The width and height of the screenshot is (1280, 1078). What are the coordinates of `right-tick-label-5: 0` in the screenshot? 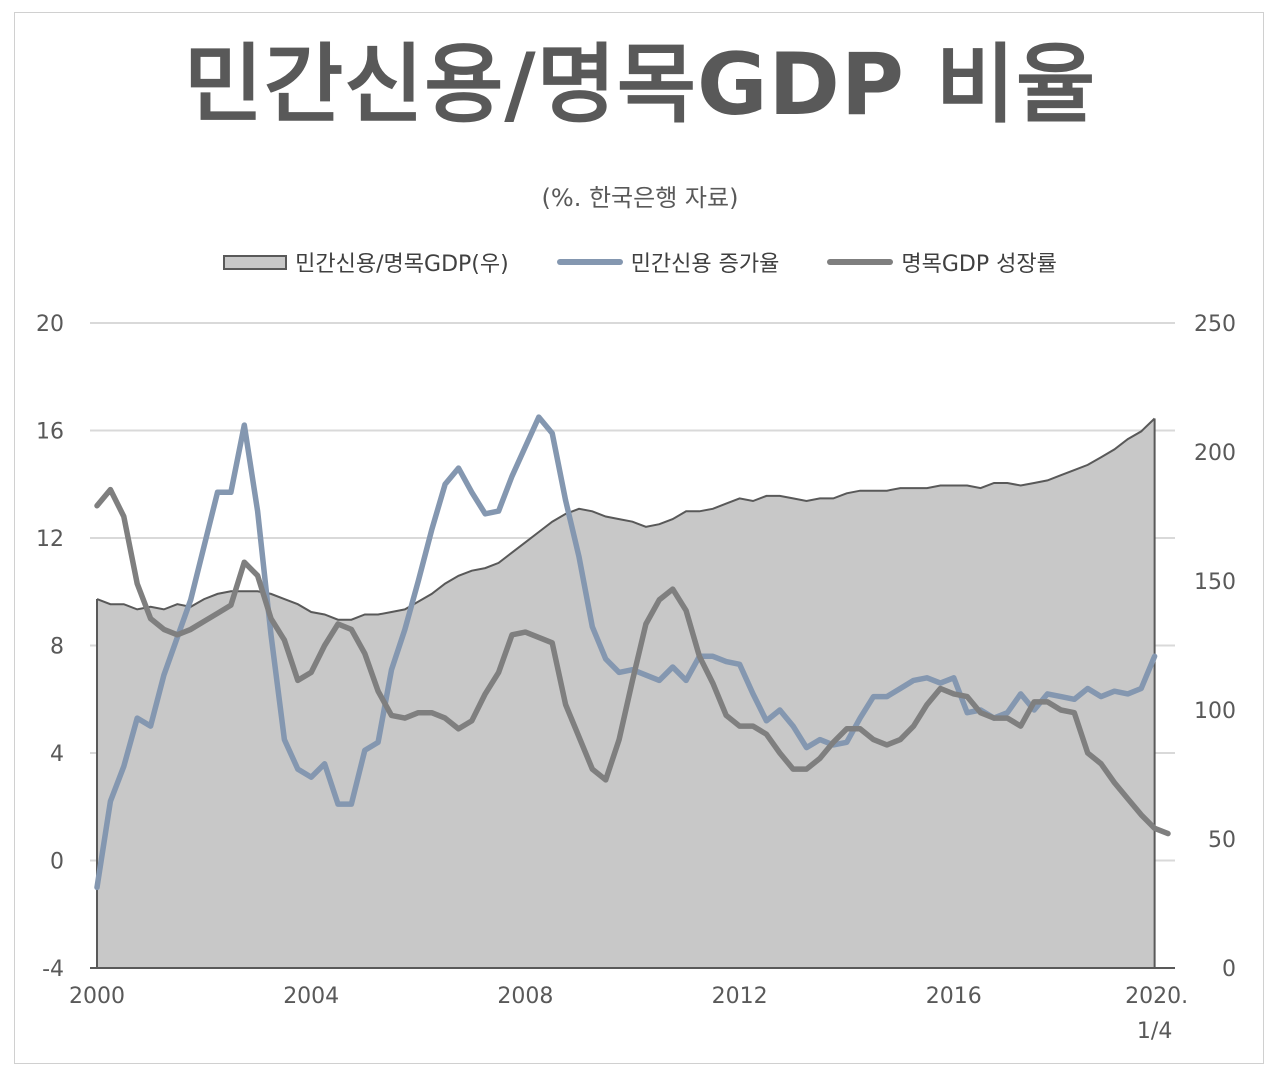 It's located at (1229, 969).